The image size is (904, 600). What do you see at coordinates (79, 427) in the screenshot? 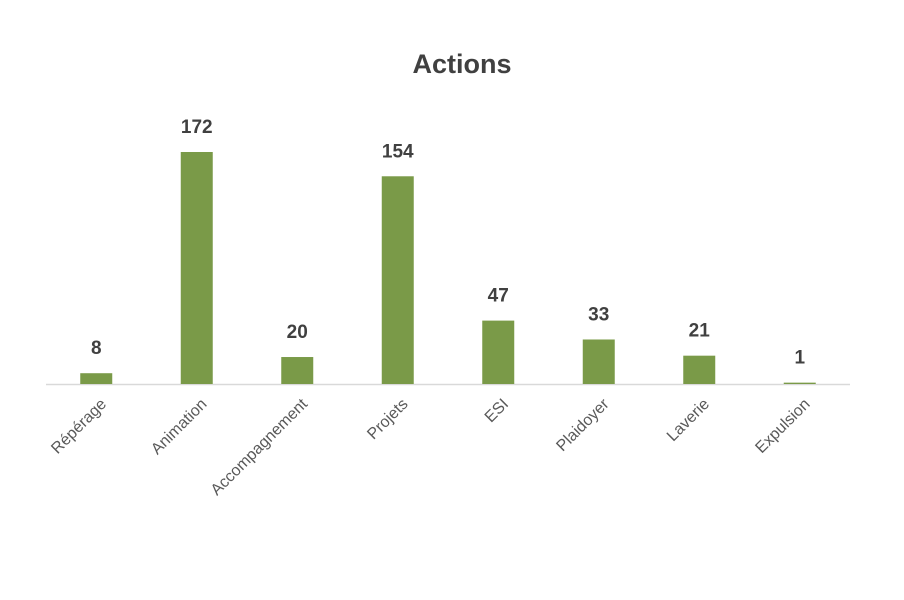
I see `x-tick-label: Répérage` at bounding box center [79, 427].